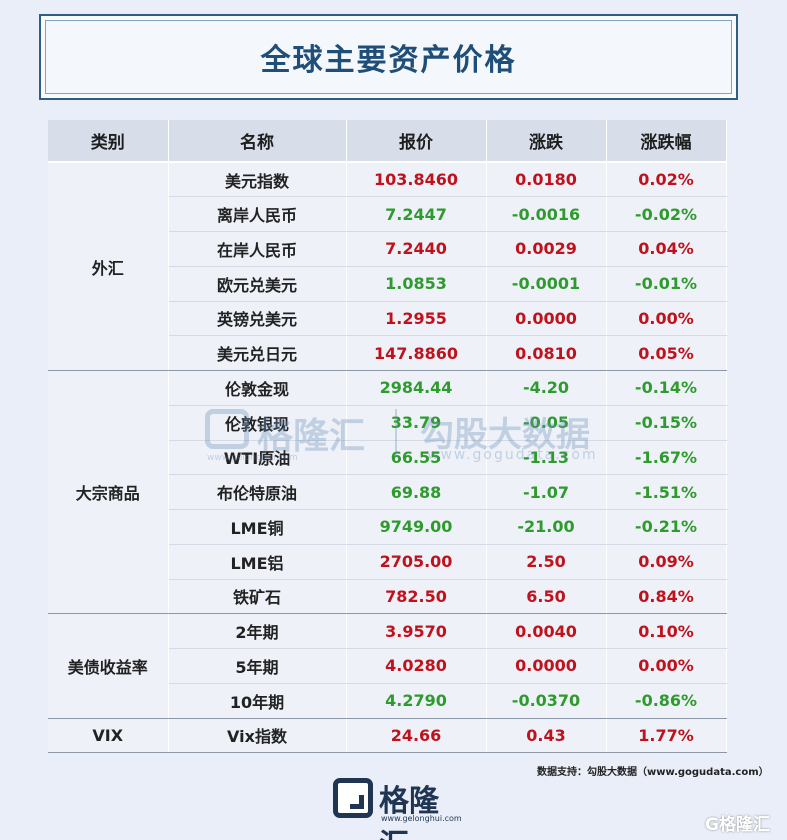 The width and height of the screenshot is (787, 840). I want to click on table-row: 离岸人民币 7.2447 -0.0016 -0.02%, so click(387, 214).